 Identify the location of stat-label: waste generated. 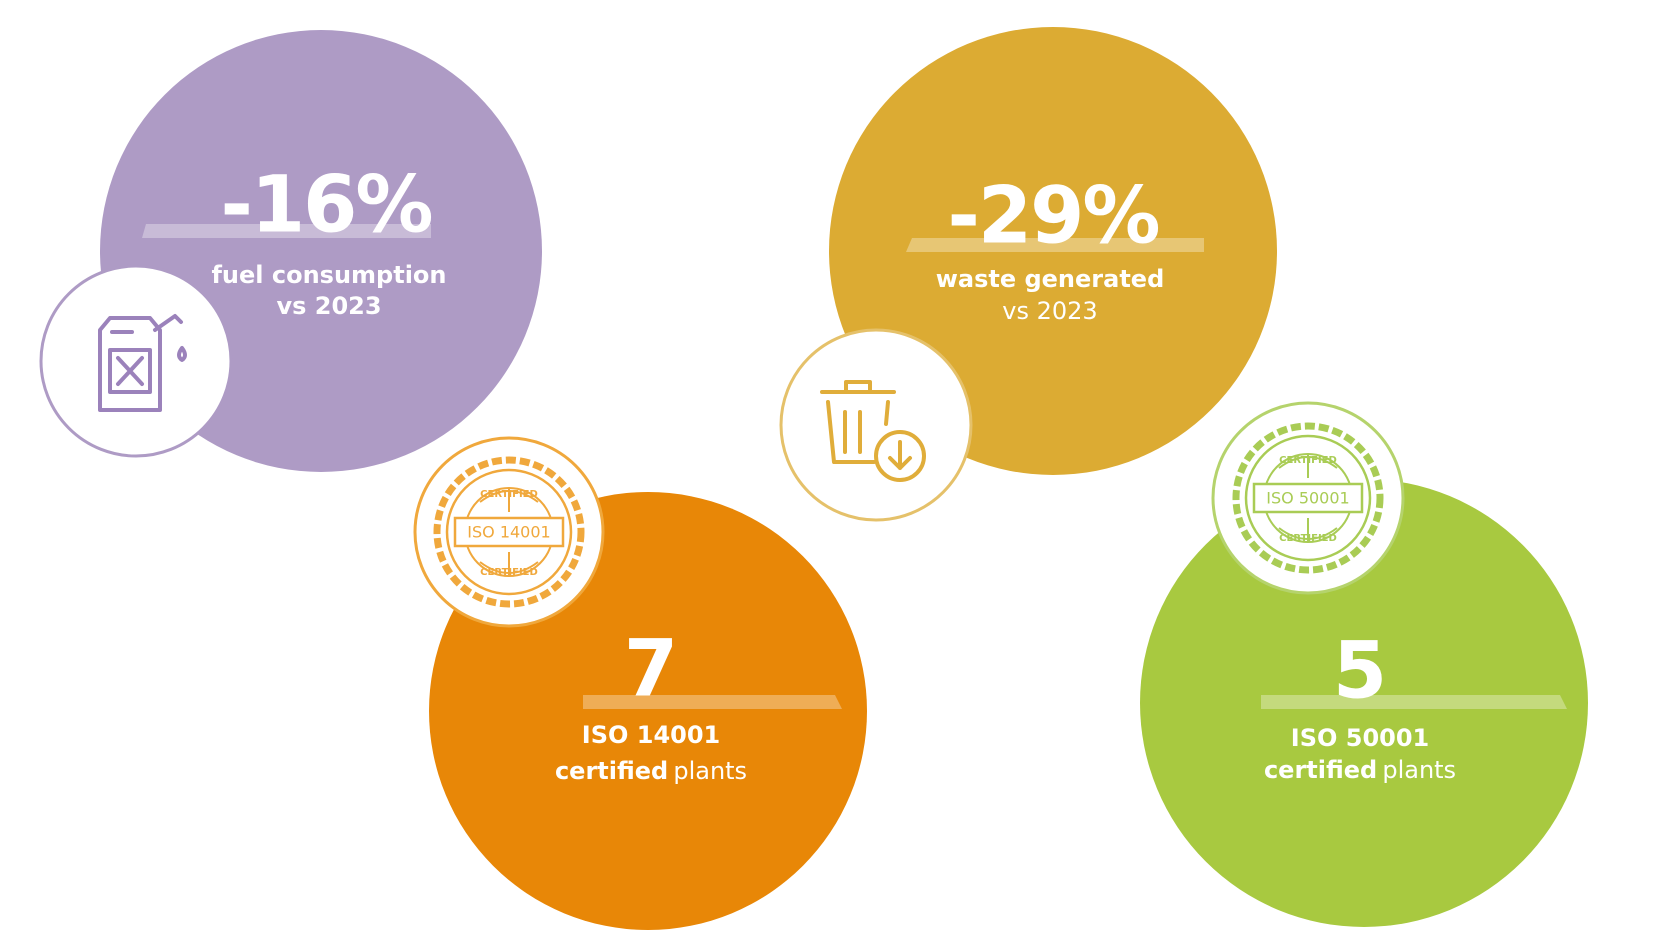
(1050, 279).